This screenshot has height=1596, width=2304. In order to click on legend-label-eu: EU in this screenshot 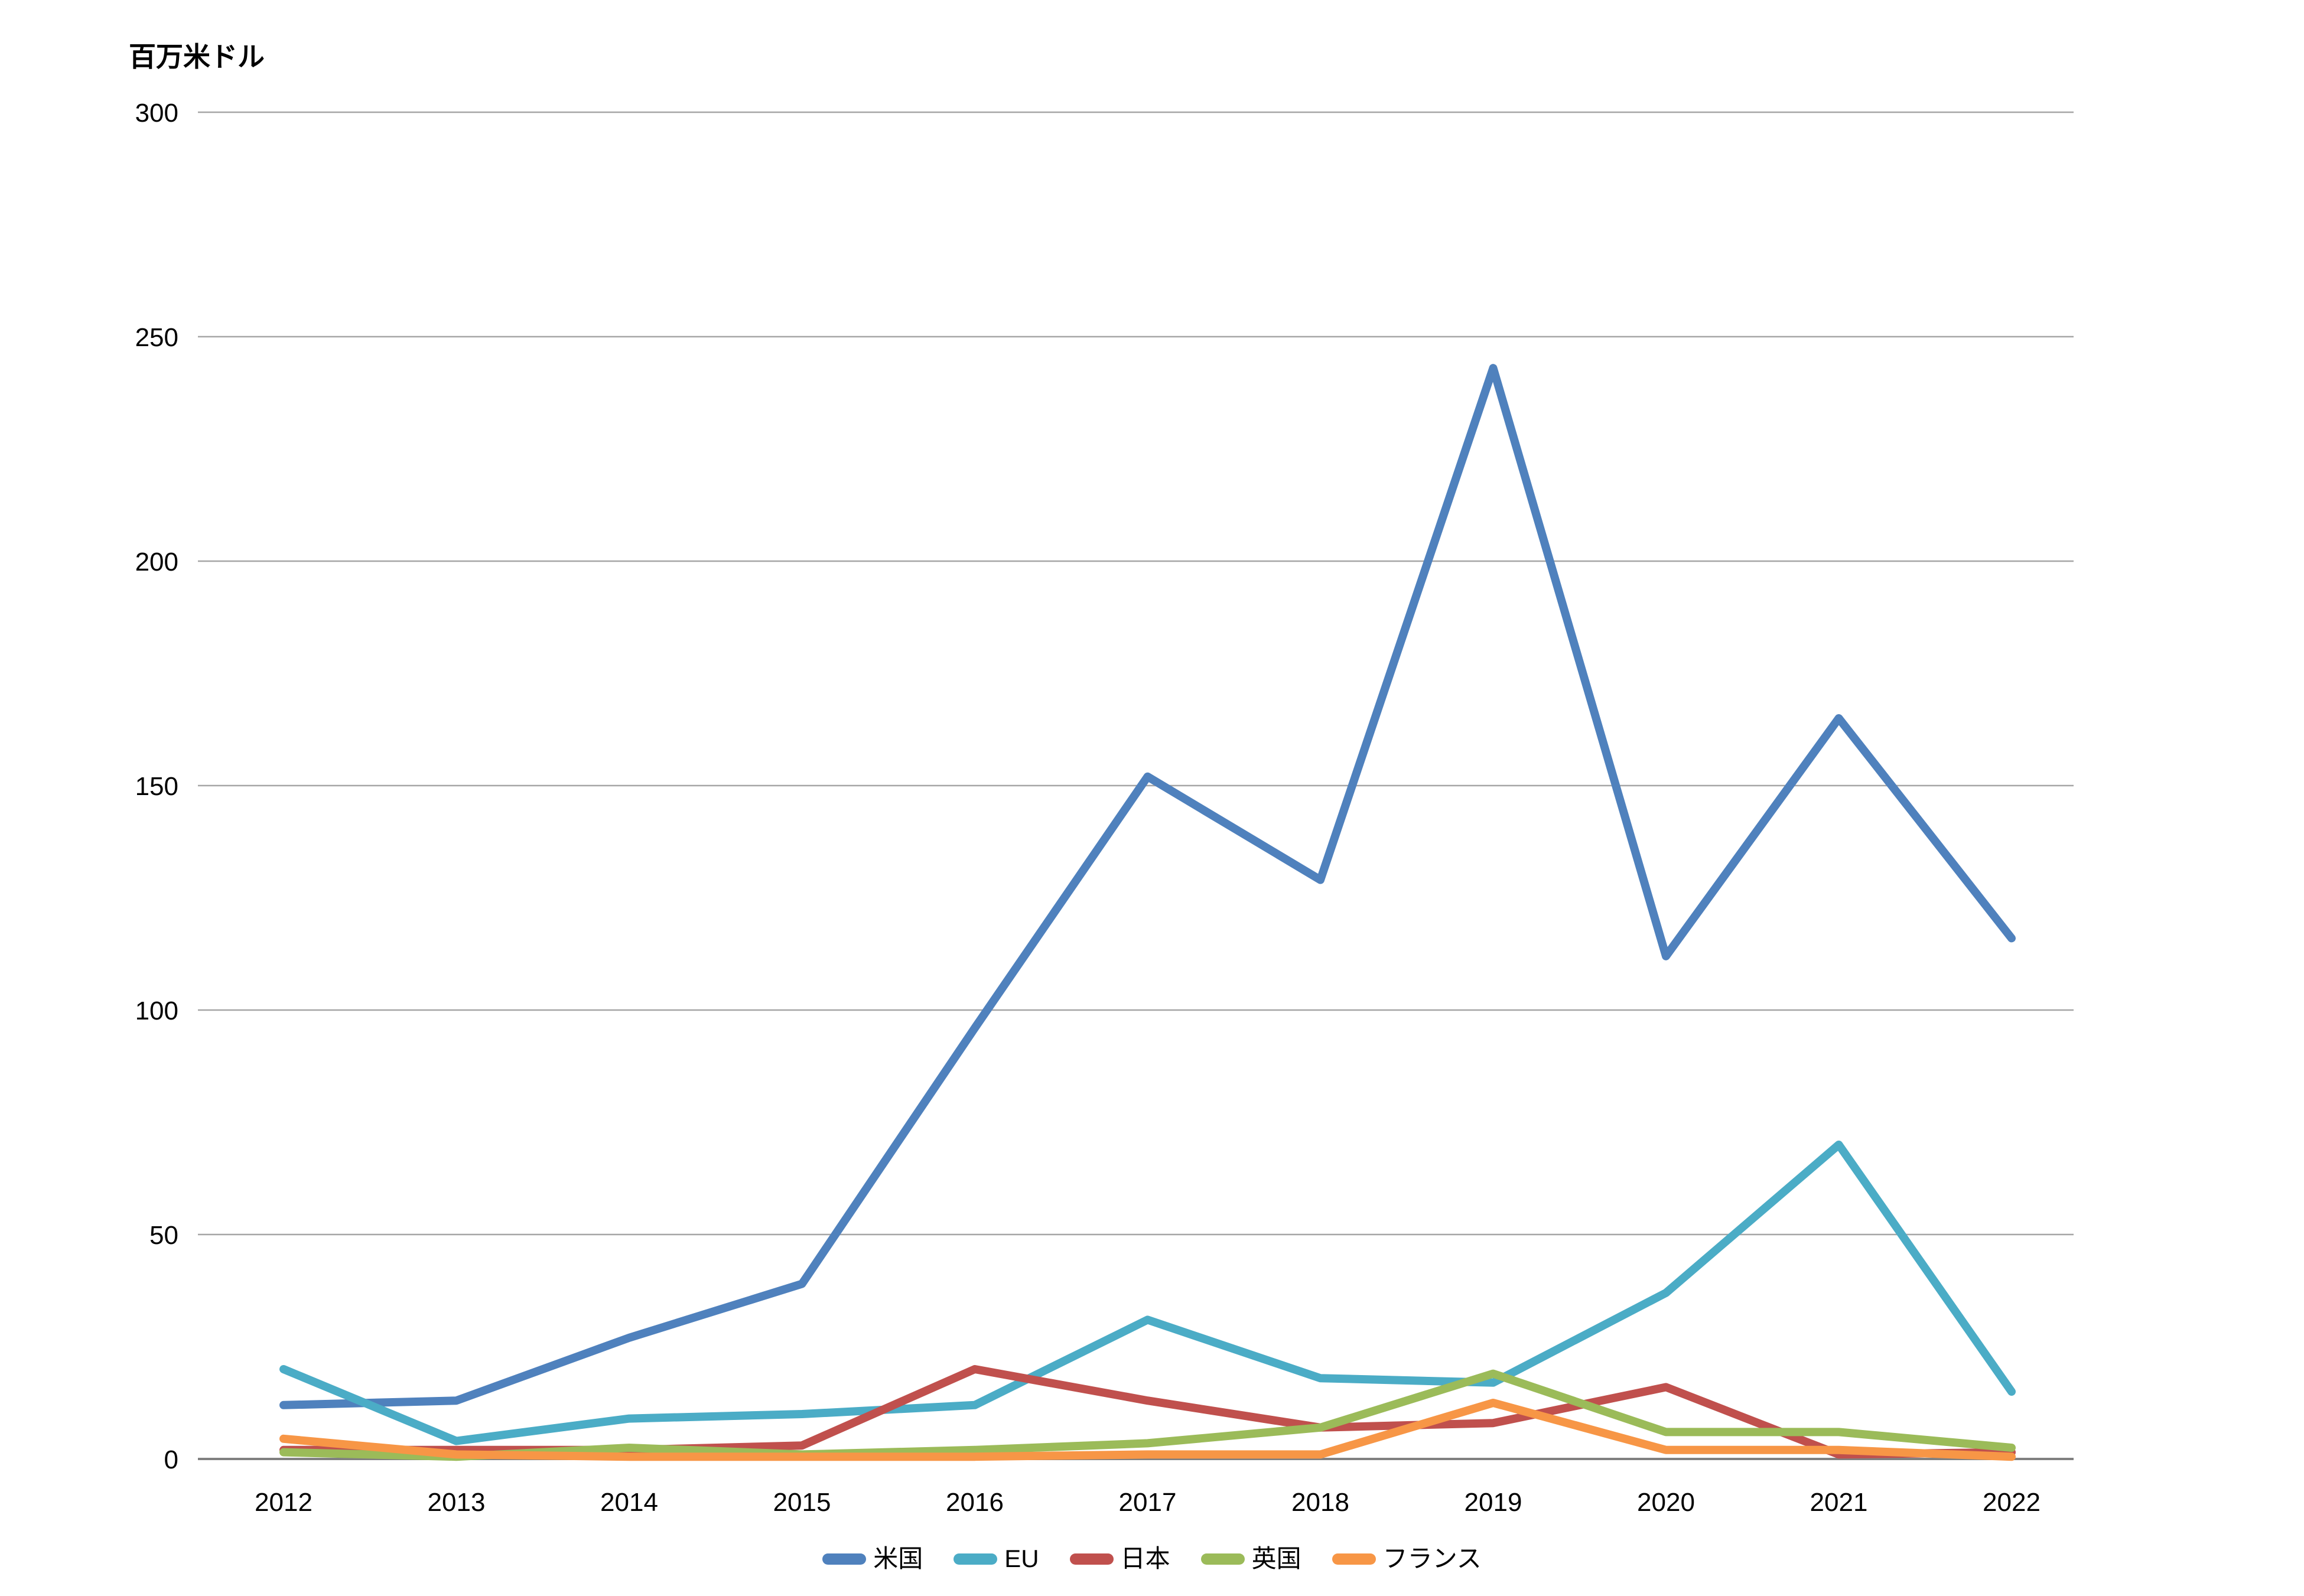, I will do `click(1022, 1558)`.